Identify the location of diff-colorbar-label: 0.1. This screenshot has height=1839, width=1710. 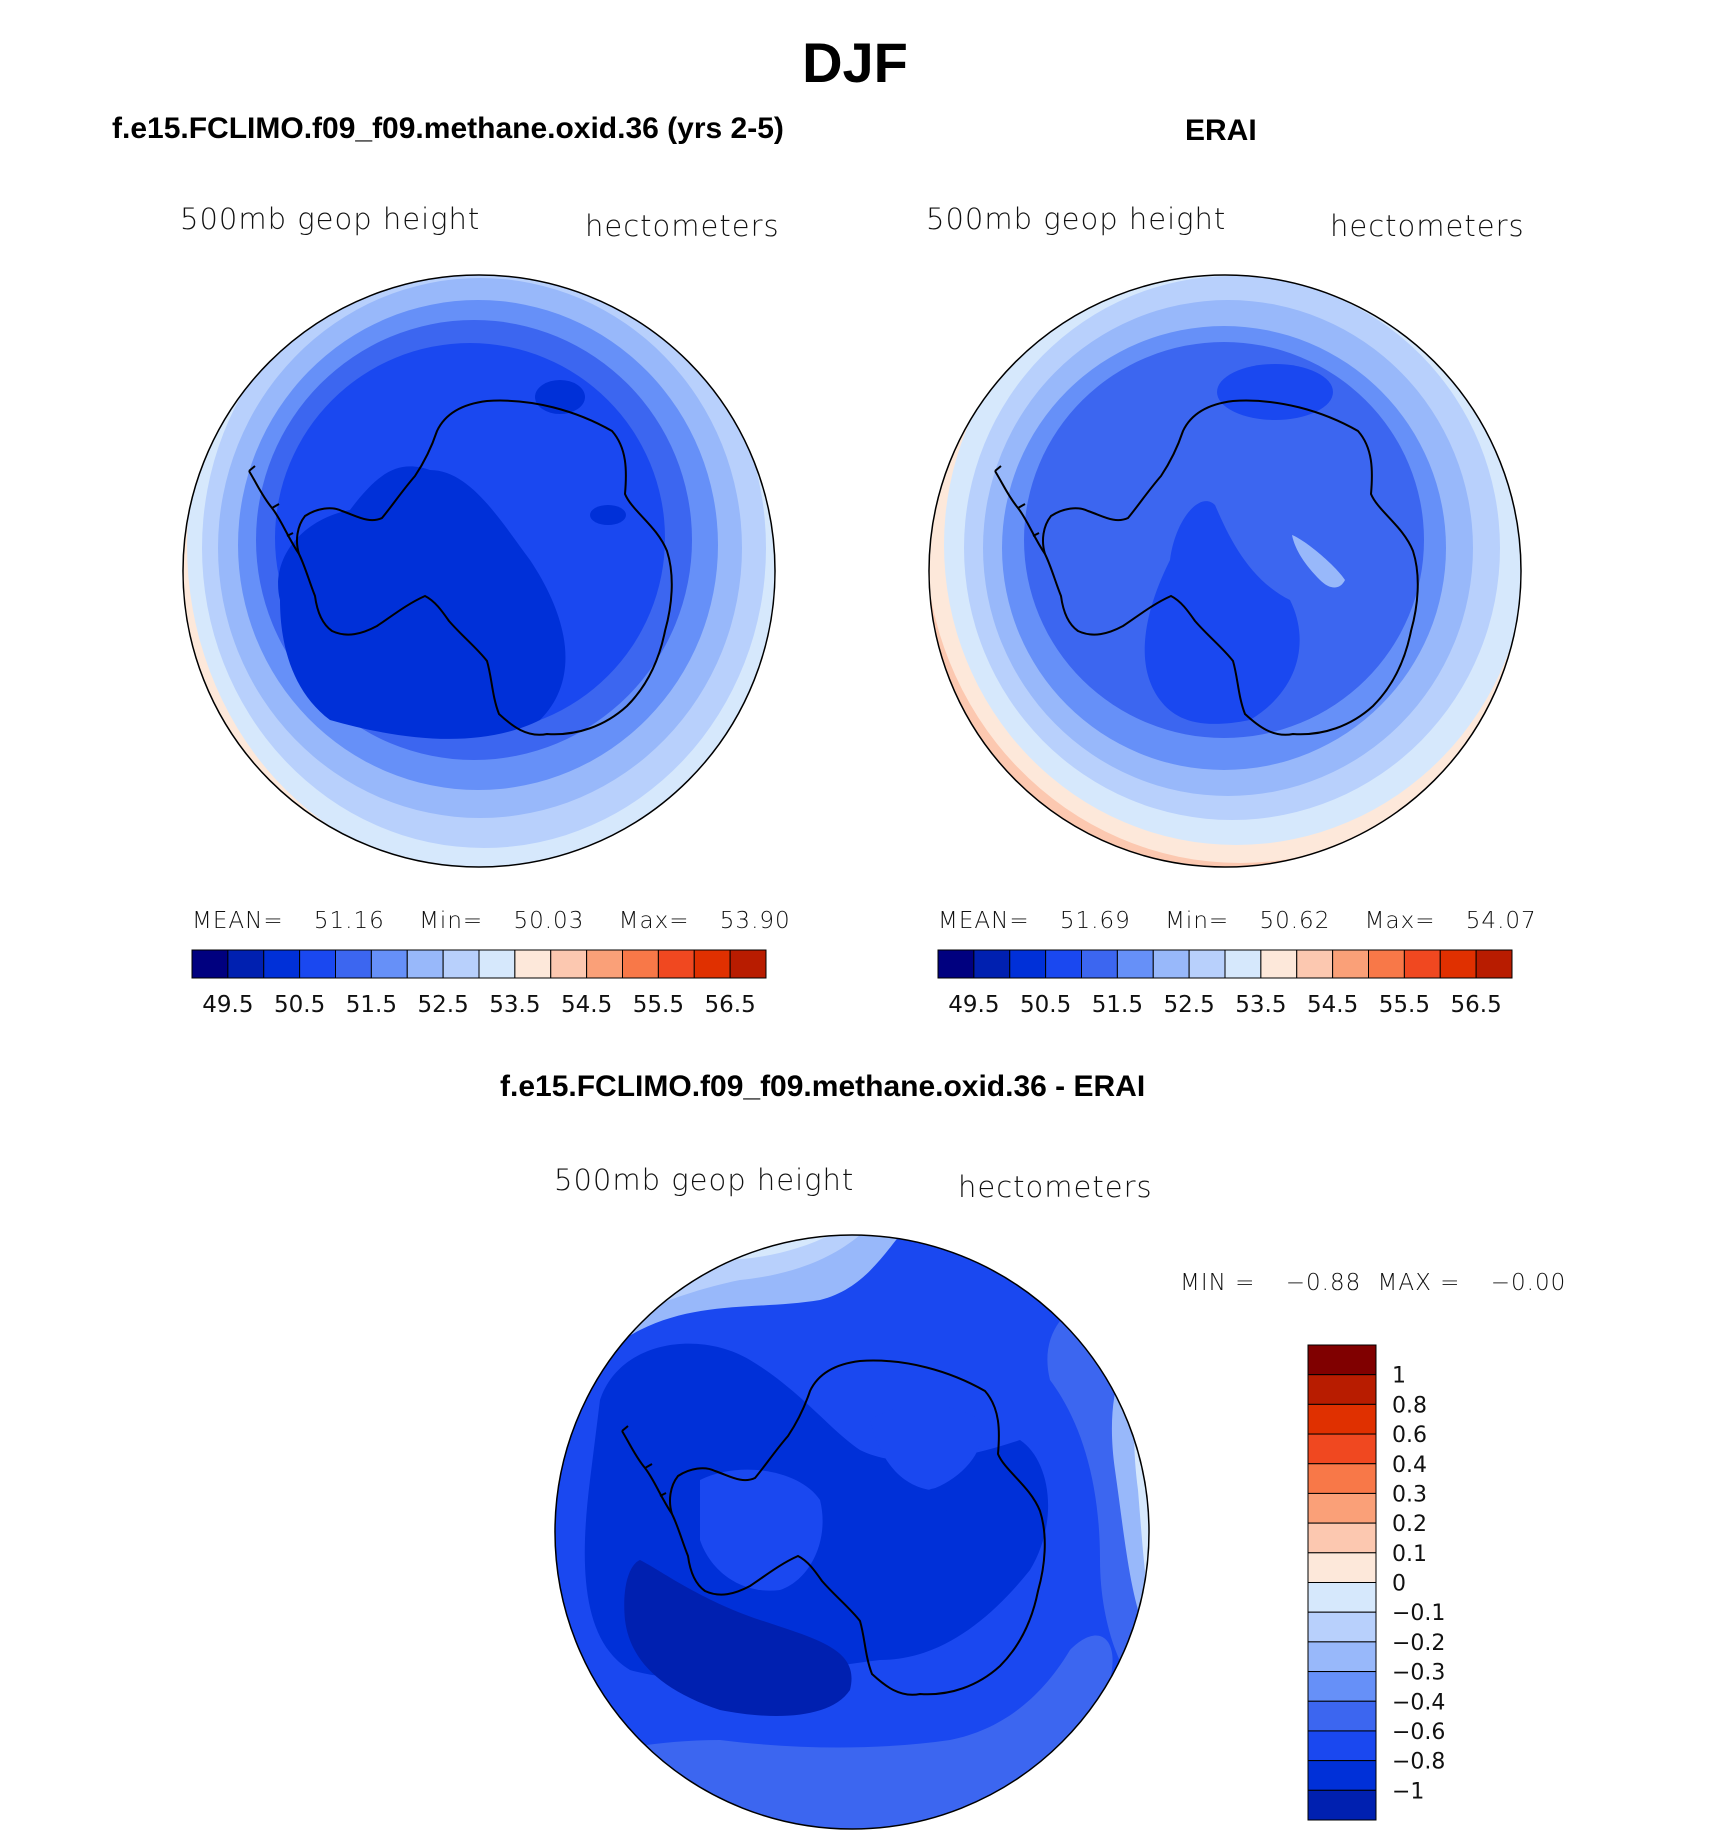
(1409, 1554).